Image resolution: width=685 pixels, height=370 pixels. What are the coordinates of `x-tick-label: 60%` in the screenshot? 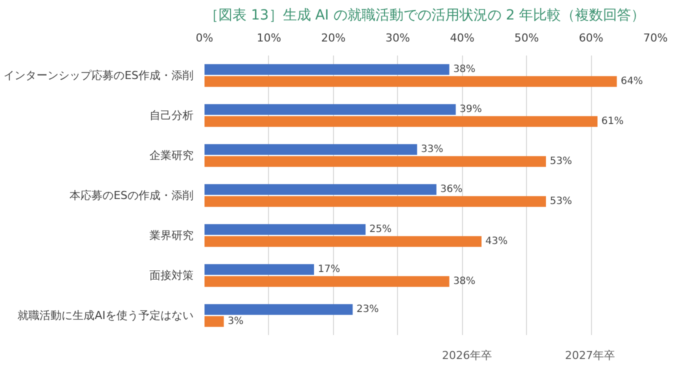 It's located at (591, 38).